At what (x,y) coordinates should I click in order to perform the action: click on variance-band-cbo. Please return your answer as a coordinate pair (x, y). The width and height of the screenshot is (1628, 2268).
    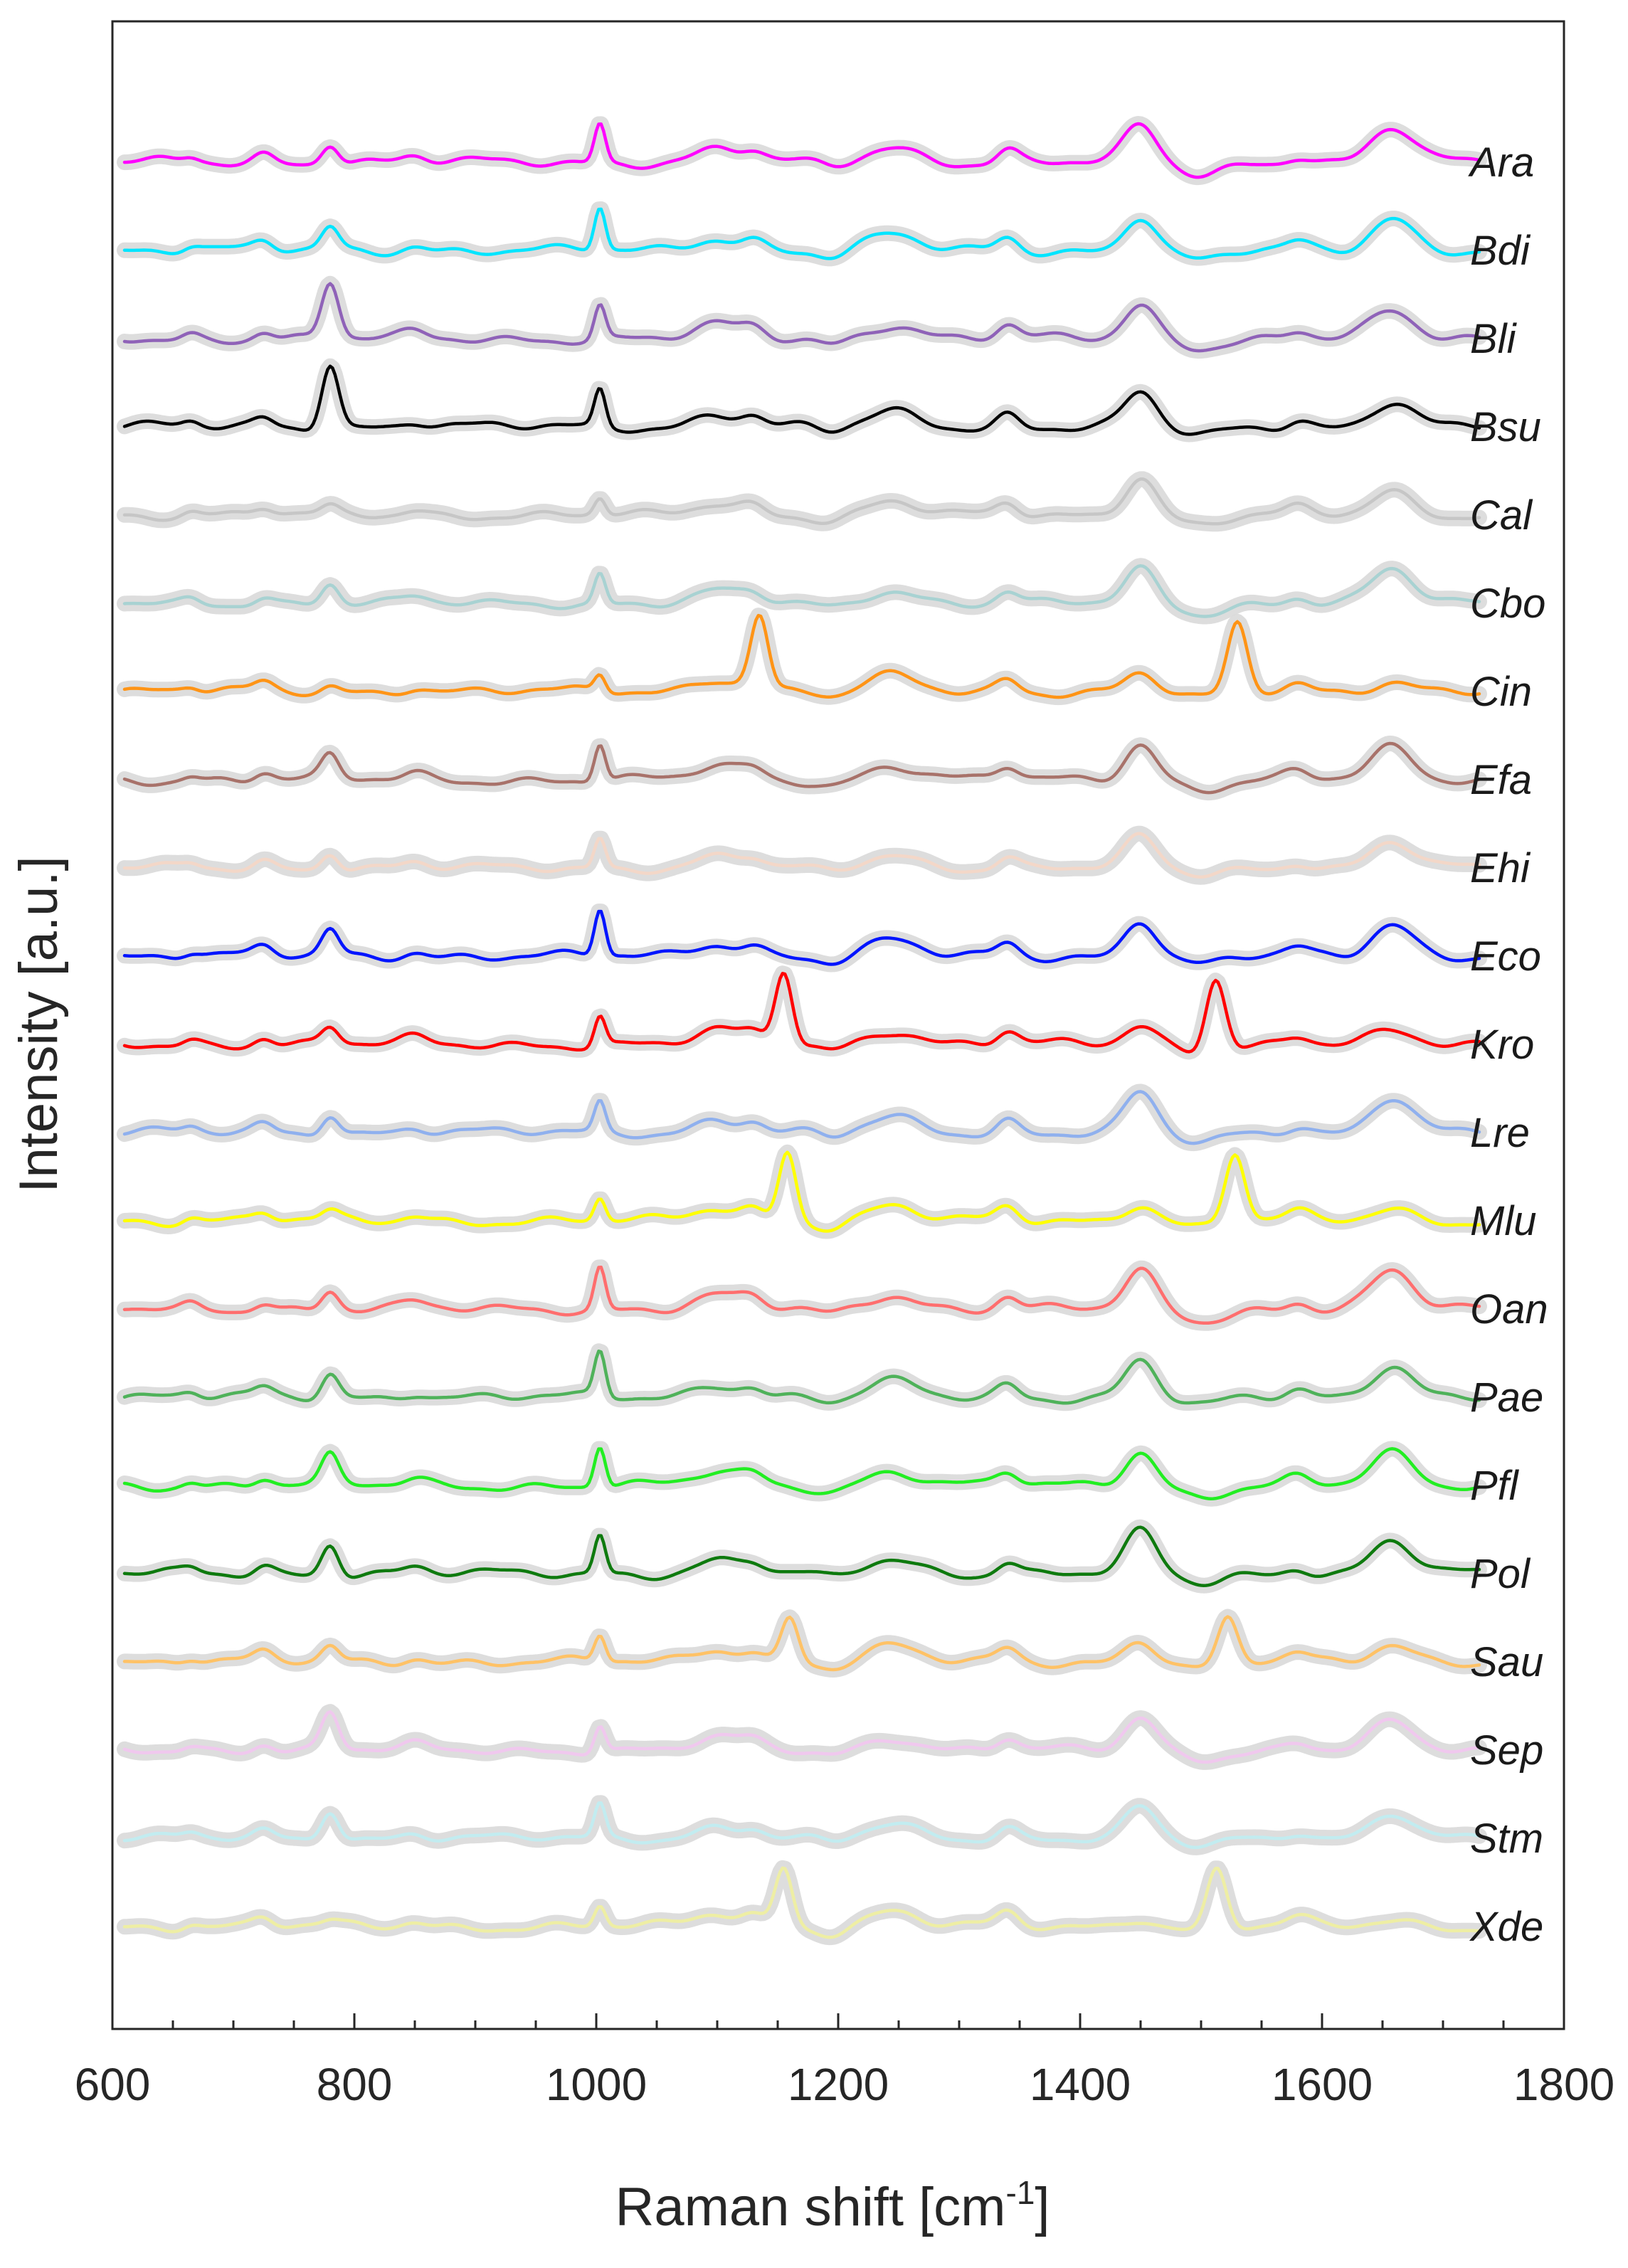
    Looking at the image, I should click on (802, 591).